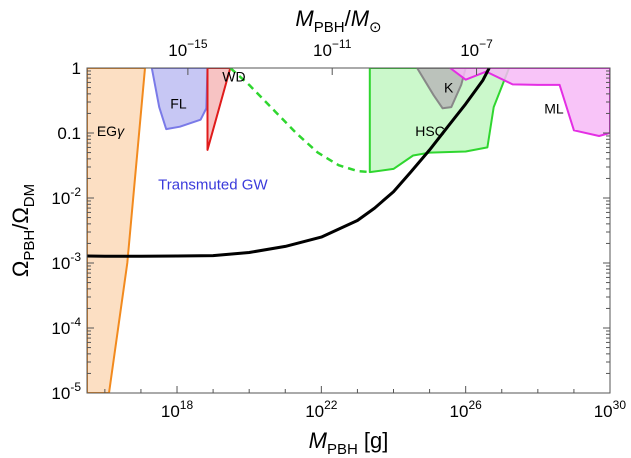 This screenshot has height=458, width=631. I want to click on x-tick-label: 1018, so click(177, 409).